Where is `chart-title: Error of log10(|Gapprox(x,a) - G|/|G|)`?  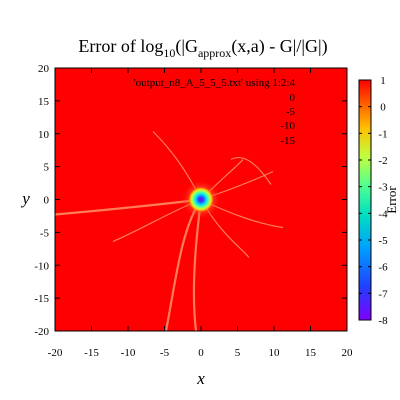 chart-title: Error of log10(|Gapprox(x,a) - G|/|G|) is located at coordinates (202, 48).